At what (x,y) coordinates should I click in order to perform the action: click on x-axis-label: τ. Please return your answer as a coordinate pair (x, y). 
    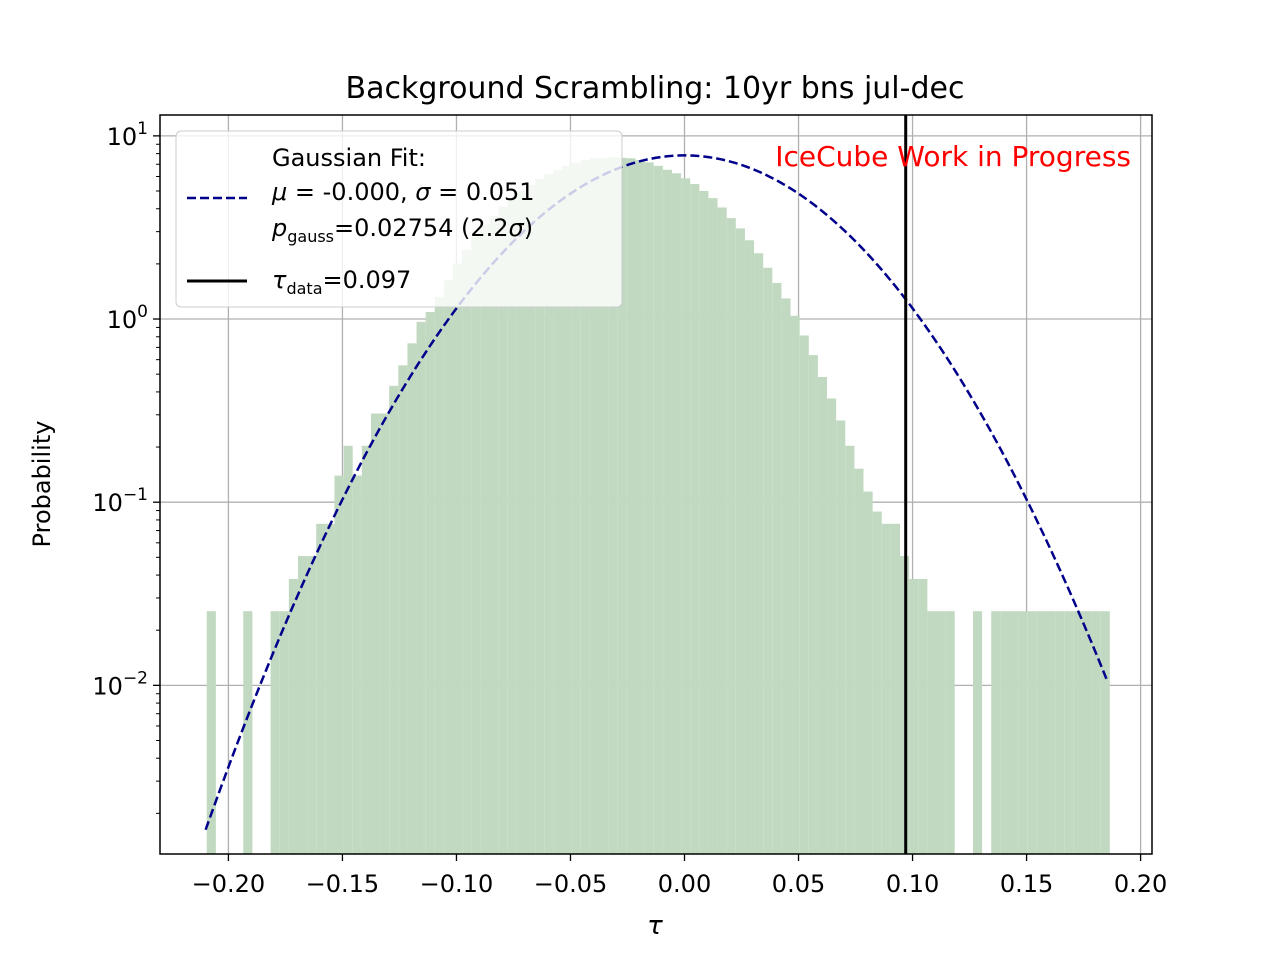
    Looking at the image, I should click on (655, 926).